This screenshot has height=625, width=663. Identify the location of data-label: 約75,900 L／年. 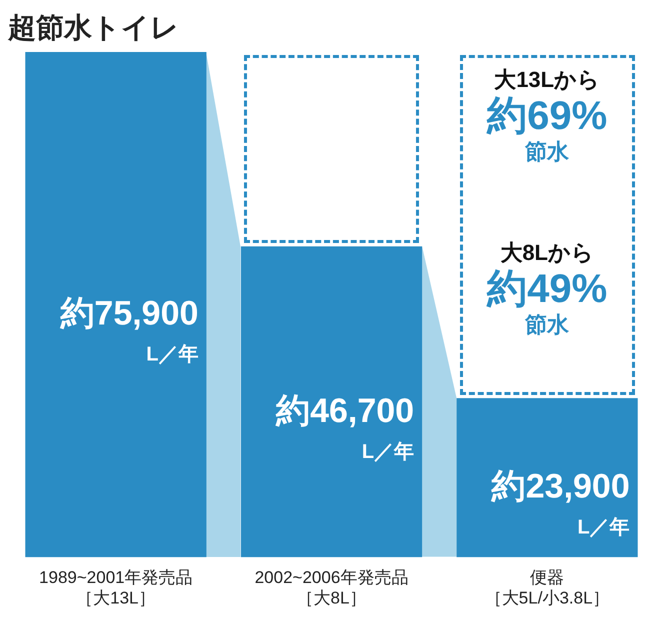
(128, 330).